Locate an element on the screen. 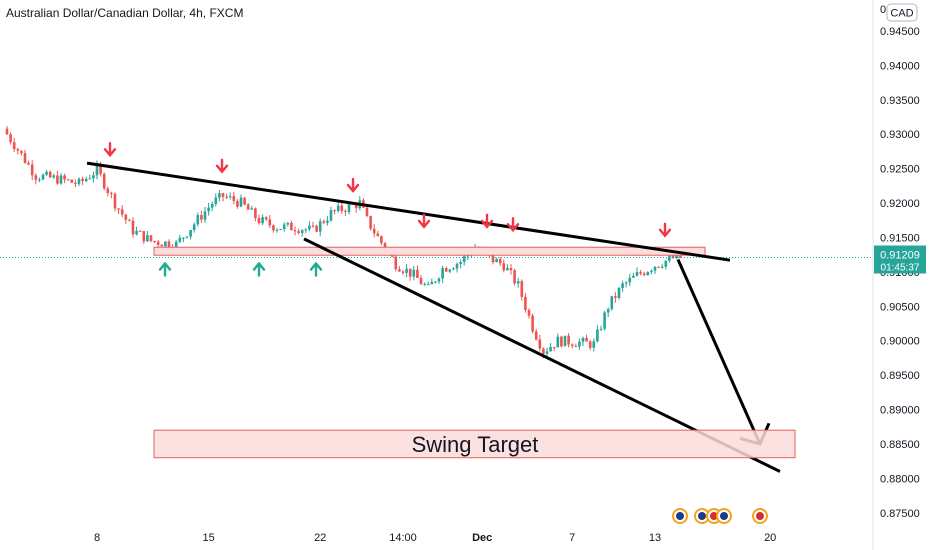 The image size is (932, 550). currency-badge is located at coordinates (902, 12).